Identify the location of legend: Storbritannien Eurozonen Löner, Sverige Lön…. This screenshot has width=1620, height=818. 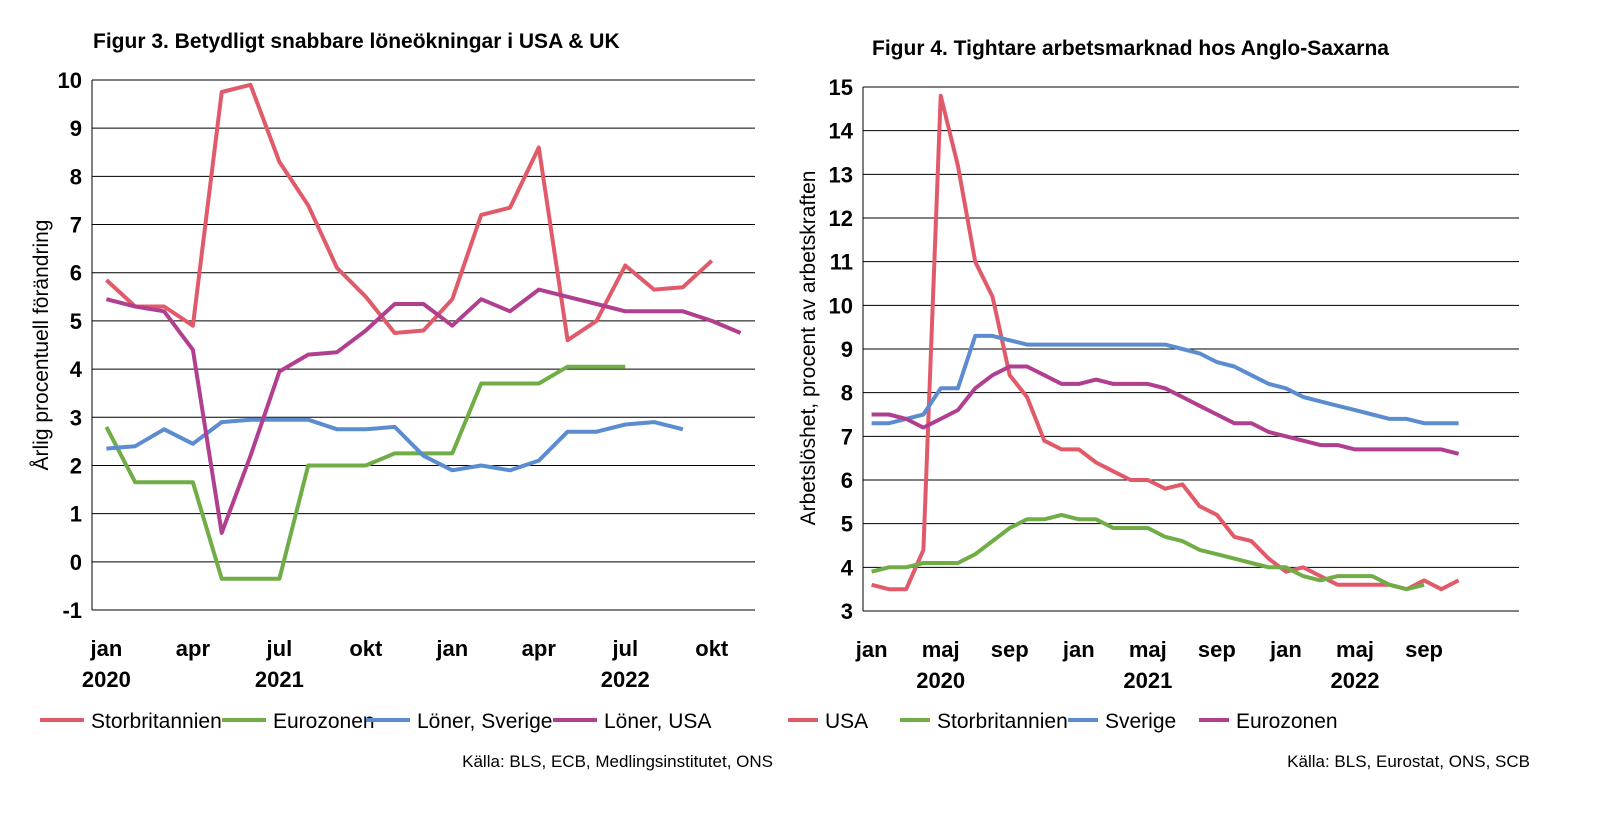
(375, 721).